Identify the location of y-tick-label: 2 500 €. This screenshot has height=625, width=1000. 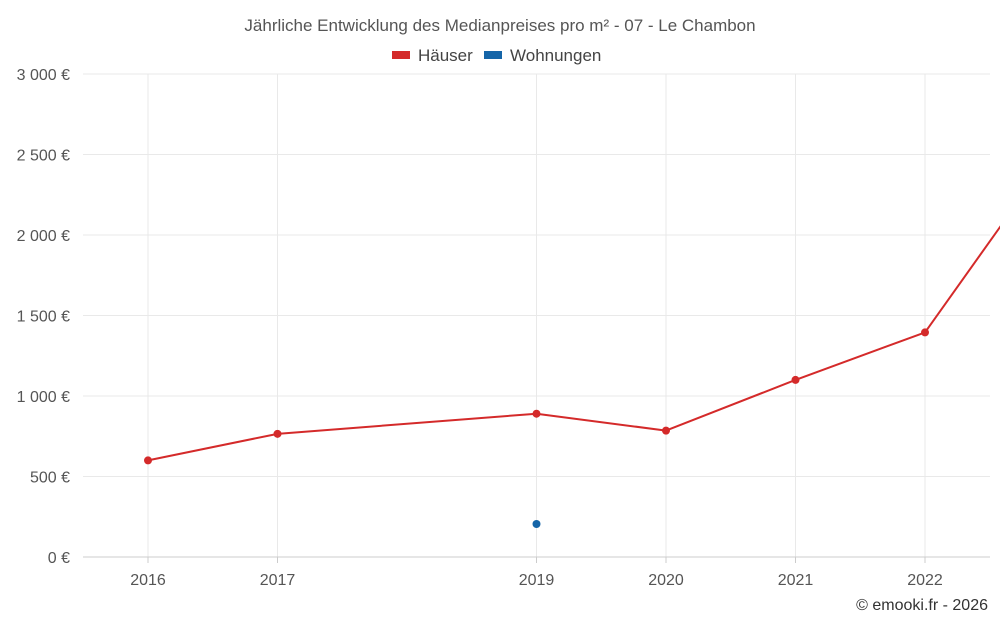
(43, 156).